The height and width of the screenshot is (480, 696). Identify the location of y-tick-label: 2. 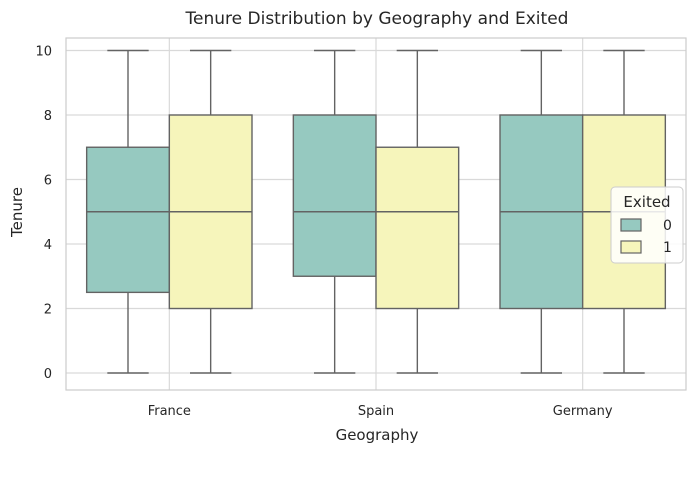
(48, 310).